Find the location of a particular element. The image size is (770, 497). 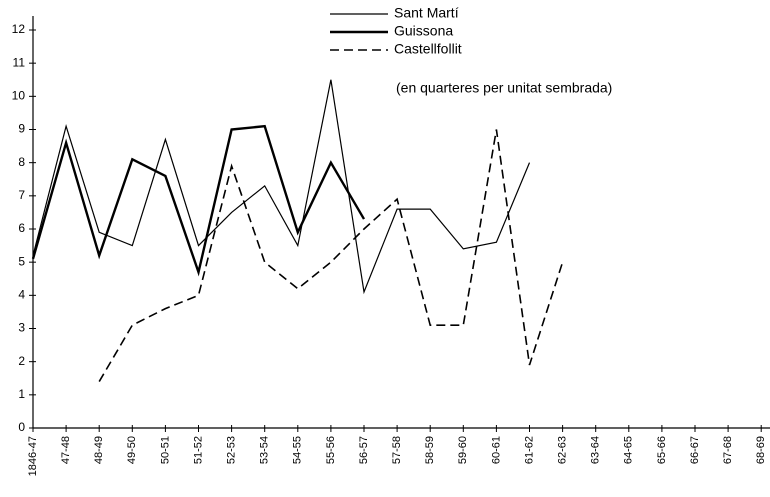

y-tick-label: 1 is located at coordinates (21, 394).